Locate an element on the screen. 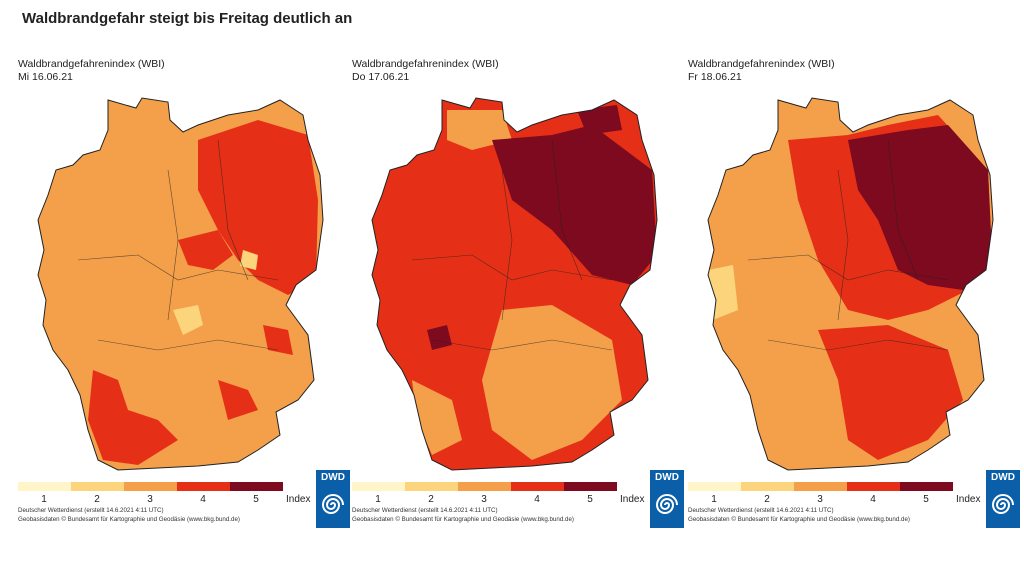 Image resolution: width=1024 pixels, height=576 pixels. panel-heading: Waldbrandgefahrenindex (WBI) Mi 16.06.21 is located at coordinates (91, 71).